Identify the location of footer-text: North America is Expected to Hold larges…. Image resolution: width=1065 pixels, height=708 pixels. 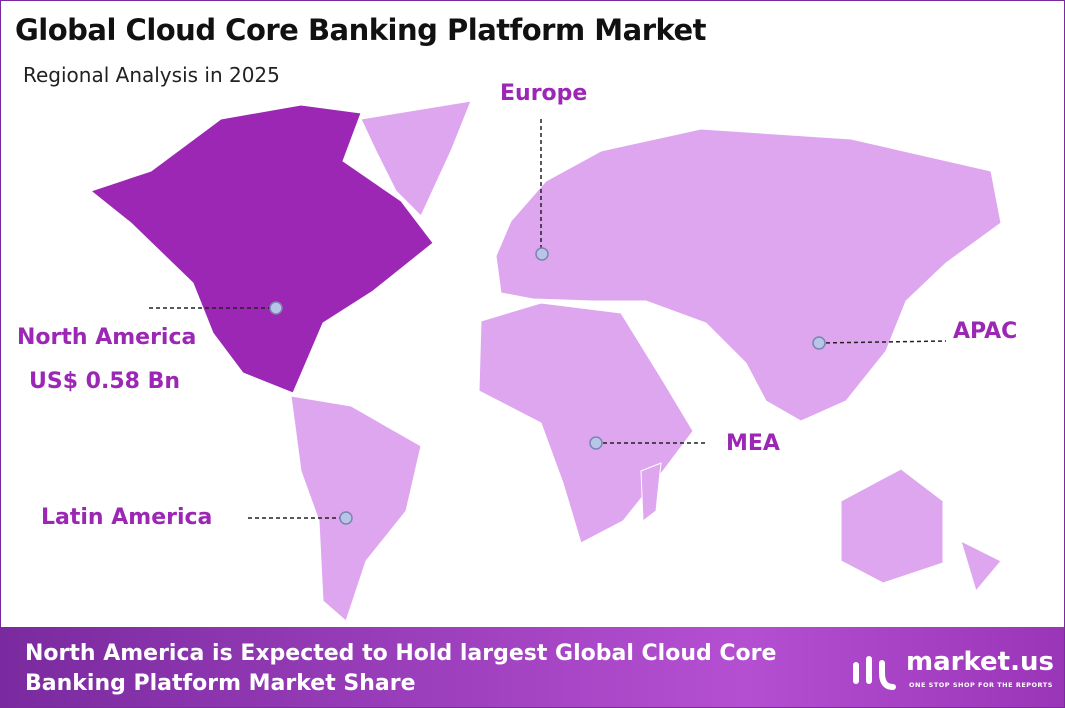
(401, 668).